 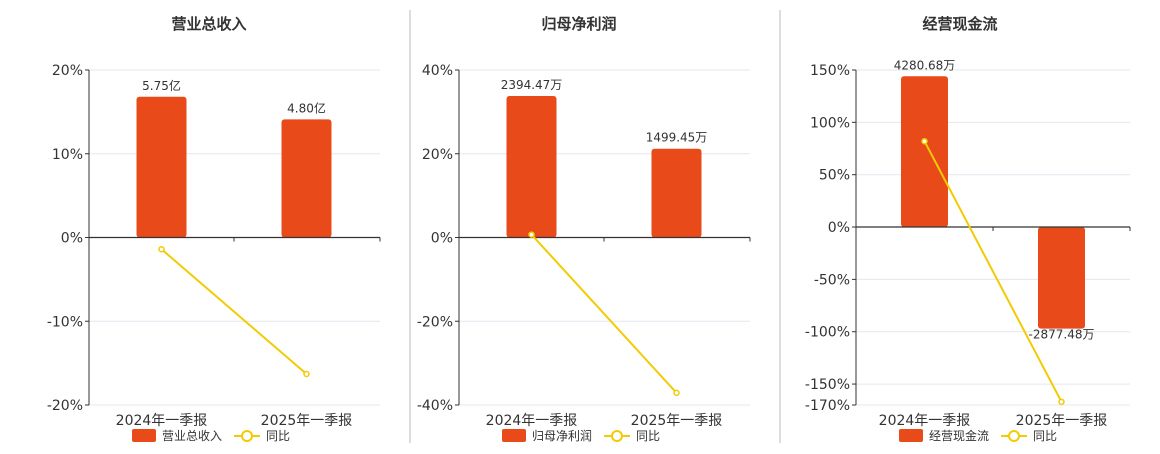 I want to click on bar-data-label: 4.80亿, so click(x=306, y=107).